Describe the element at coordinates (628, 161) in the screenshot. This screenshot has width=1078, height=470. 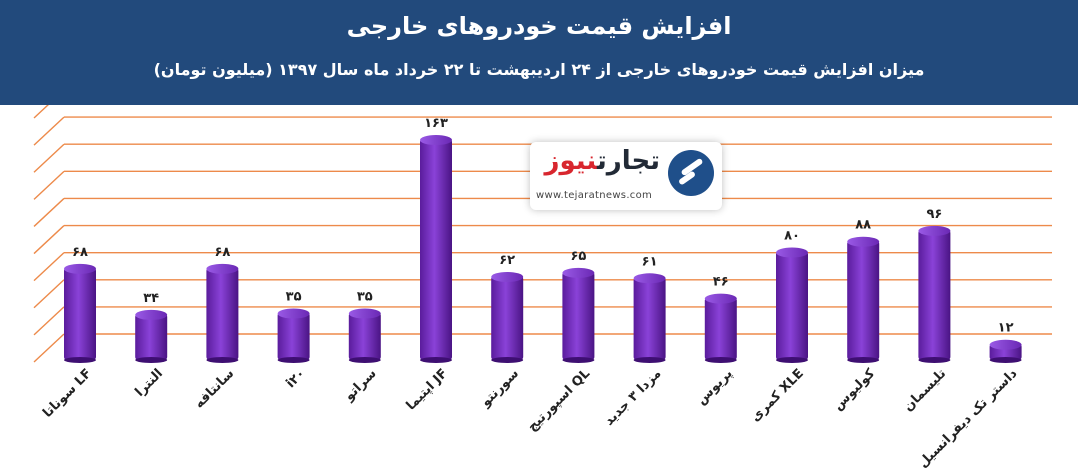
I see `logo-name-part1: تجارت` at that location.